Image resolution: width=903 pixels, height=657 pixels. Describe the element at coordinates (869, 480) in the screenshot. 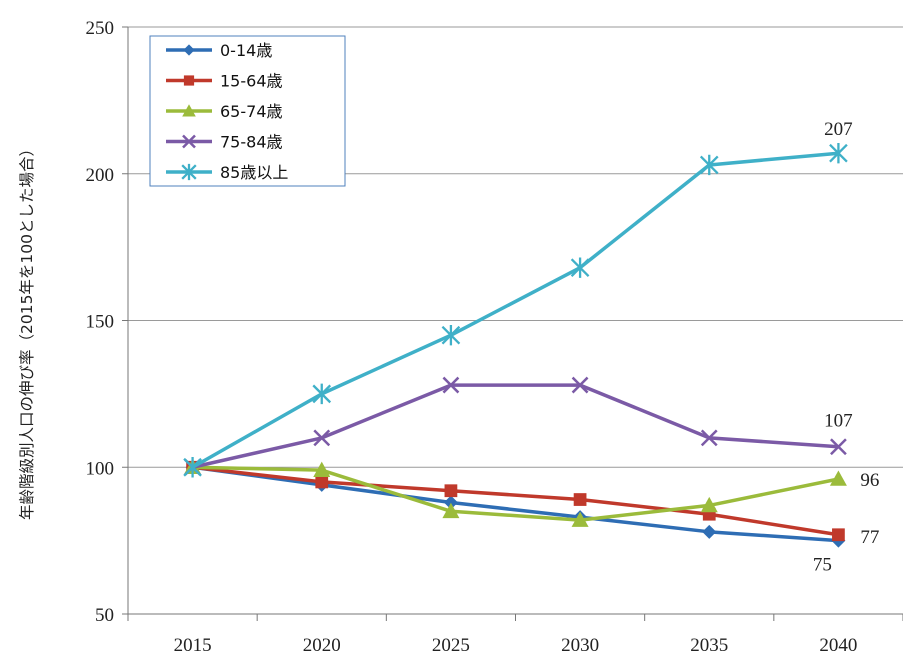

I see `data-label: 96` at that location.